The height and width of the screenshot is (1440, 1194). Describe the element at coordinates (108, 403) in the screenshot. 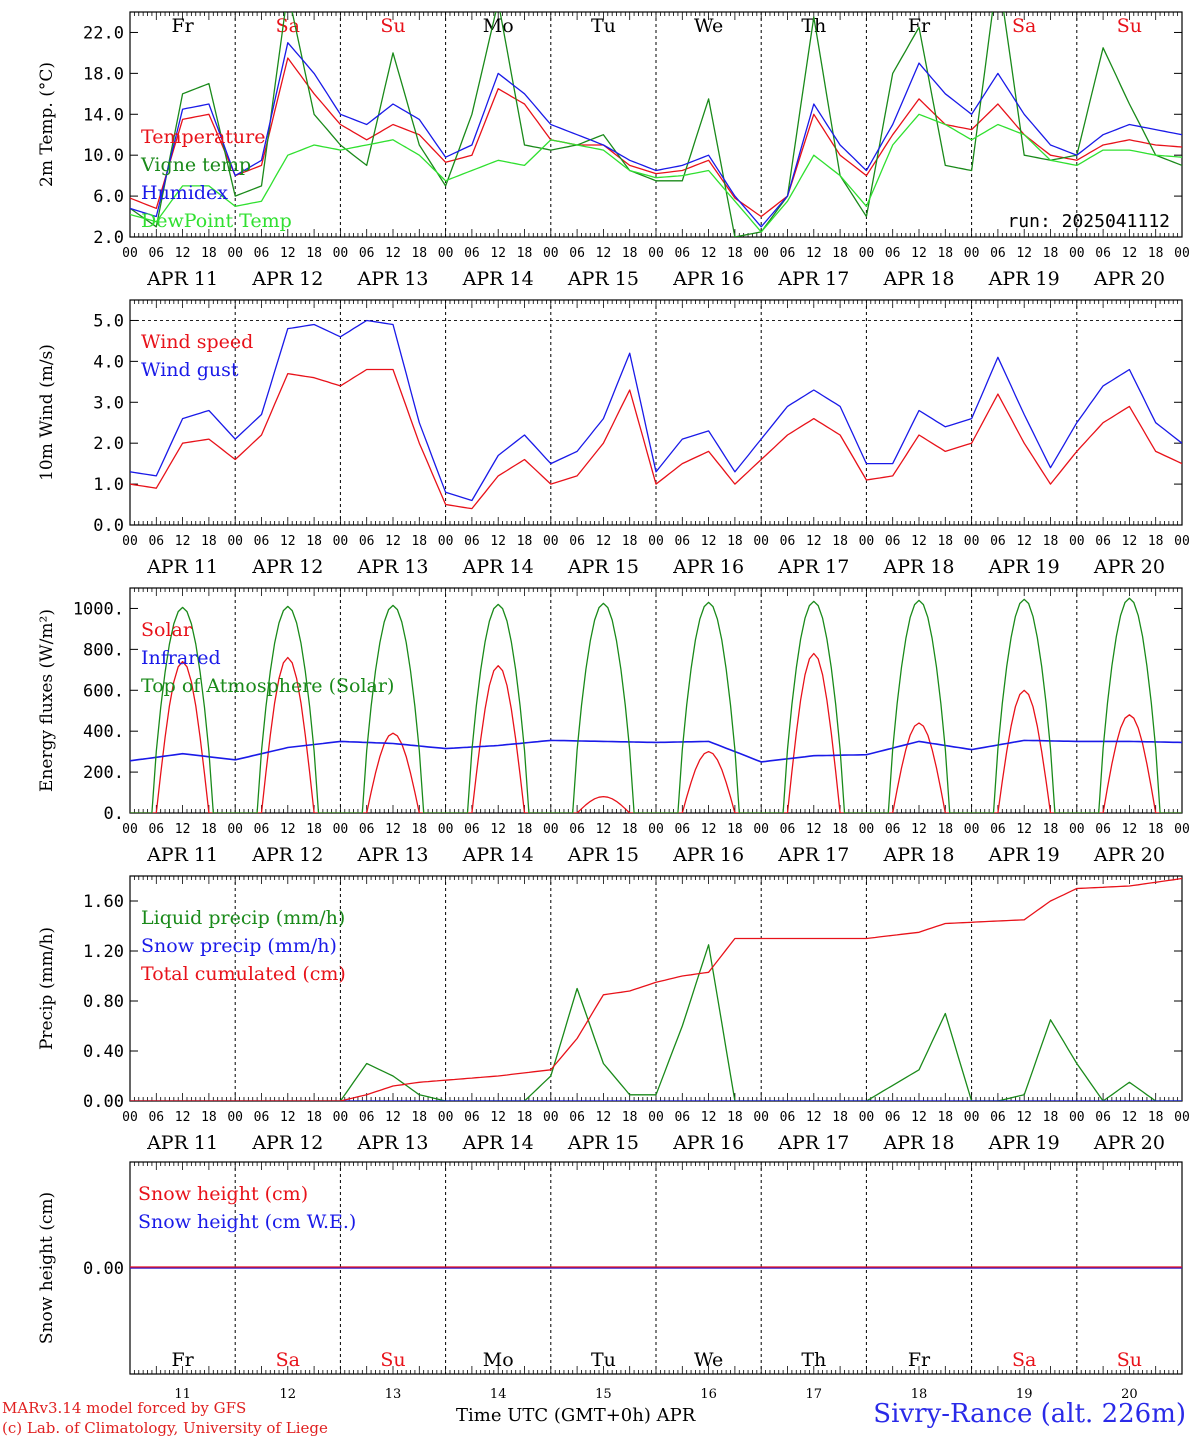

I see `y-tick-label: 3.0` at that location.